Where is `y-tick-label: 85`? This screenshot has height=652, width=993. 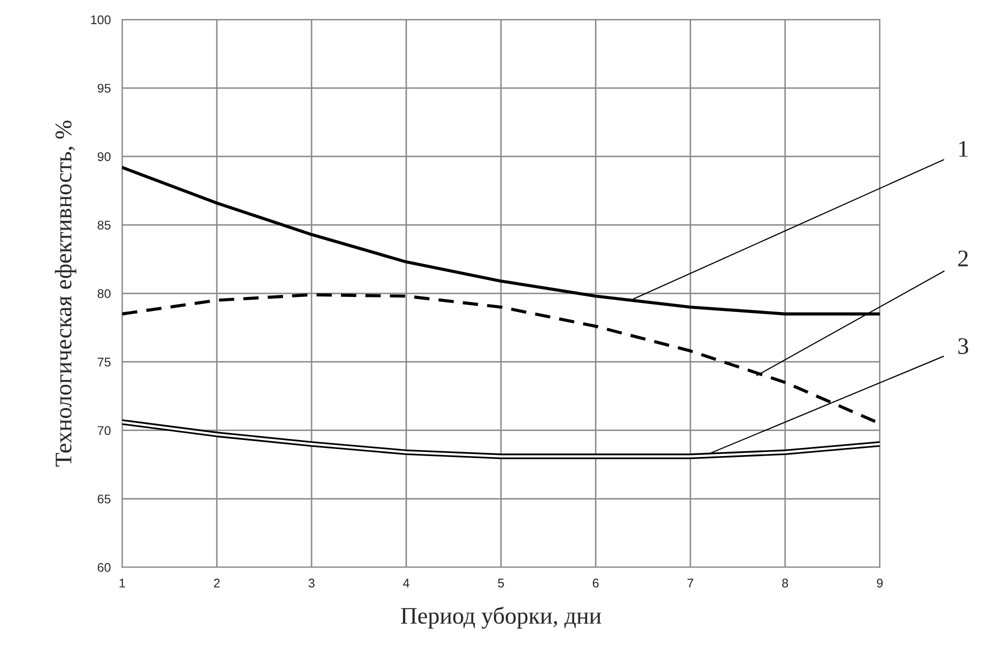 y-tick-label: 85 is located at coordinates (104, 225).